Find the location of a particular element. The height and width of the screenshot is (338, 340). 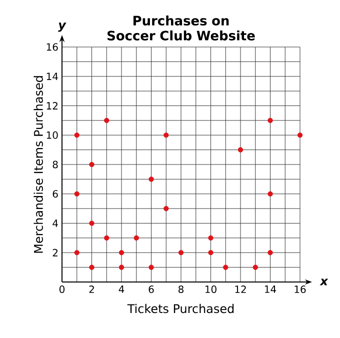

text: y is located at coordinates (62, 27).